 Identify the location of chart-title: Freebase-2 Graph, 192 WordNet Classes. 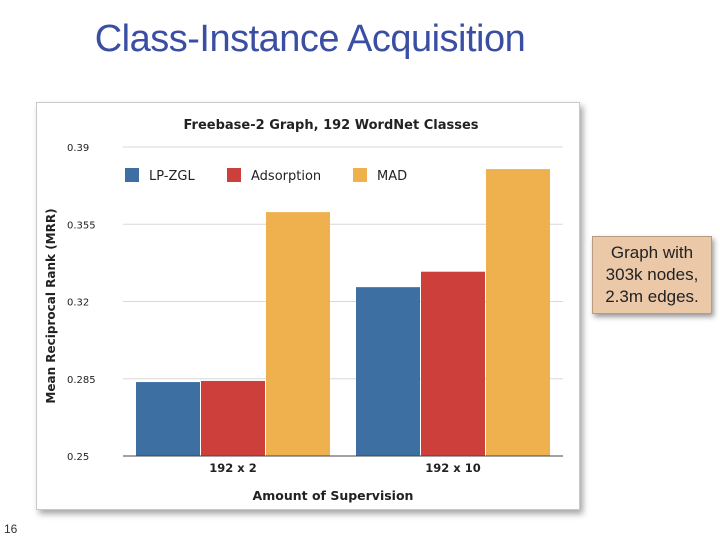
(331, 125).